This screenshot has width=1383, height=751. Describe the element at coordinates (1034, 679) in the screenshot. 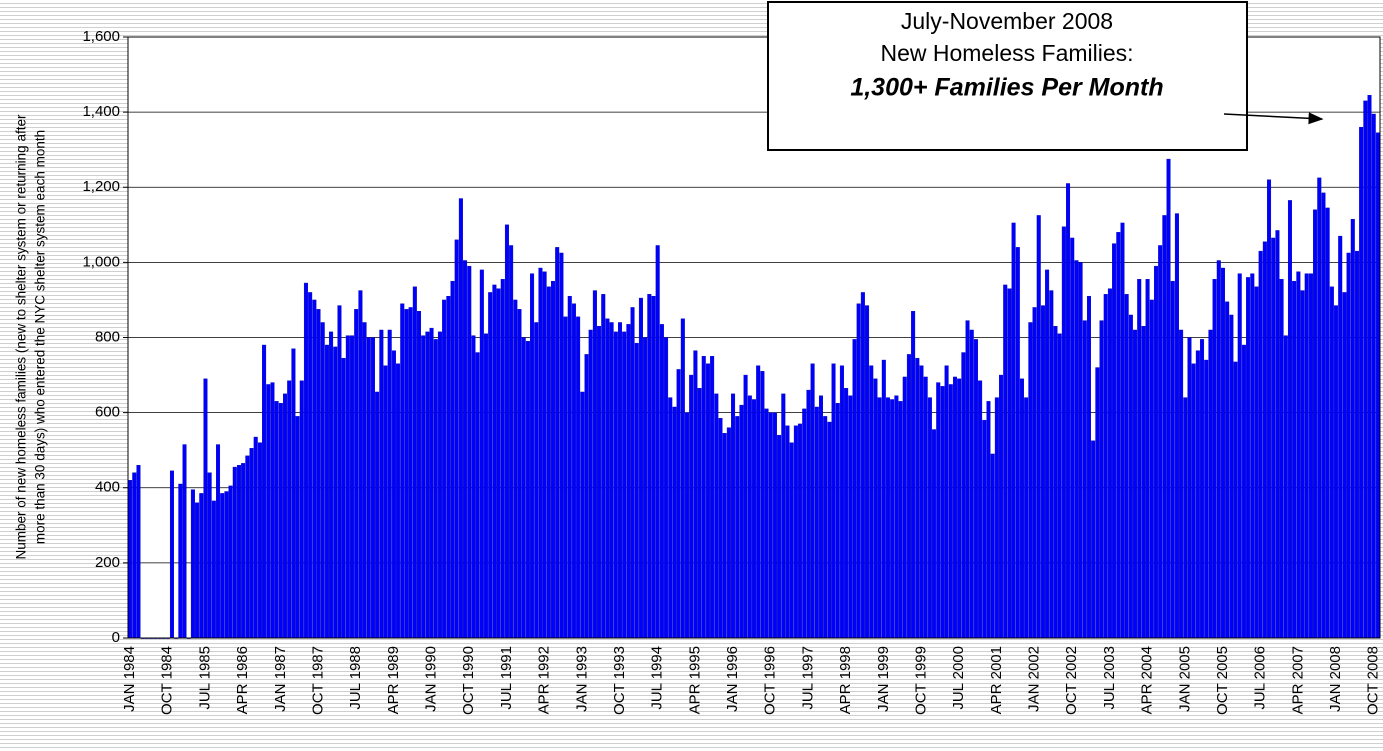

I see `x-tick-label: JAN 2002` at that location.